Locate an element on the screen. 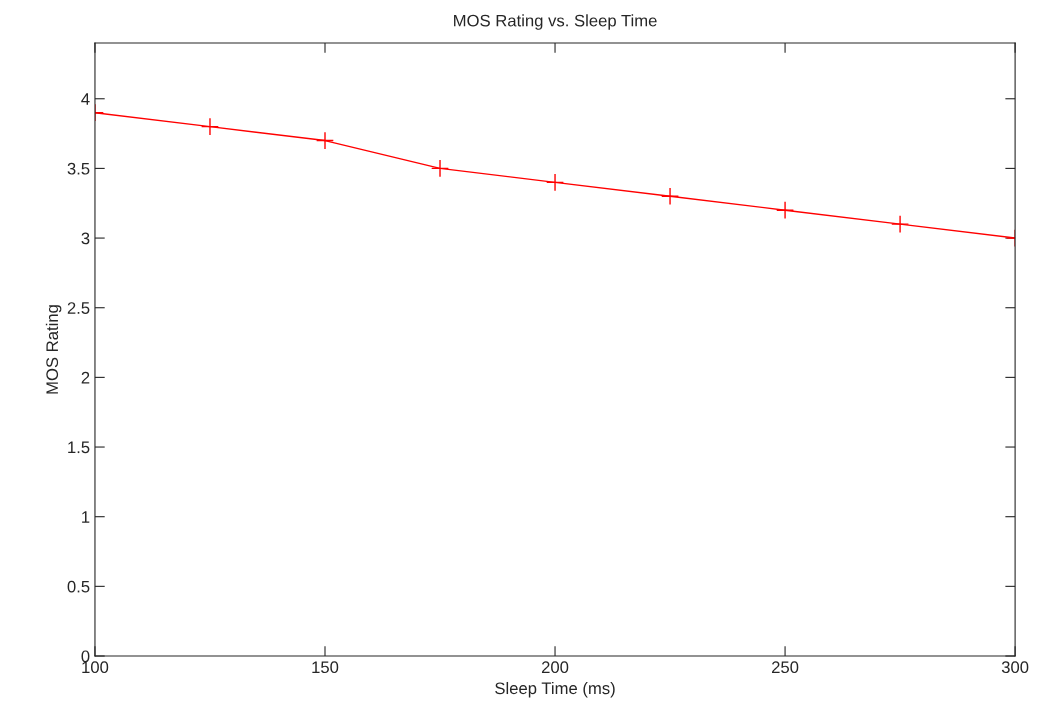  x-tick-label: 200 is located at coordinates (555, 667).